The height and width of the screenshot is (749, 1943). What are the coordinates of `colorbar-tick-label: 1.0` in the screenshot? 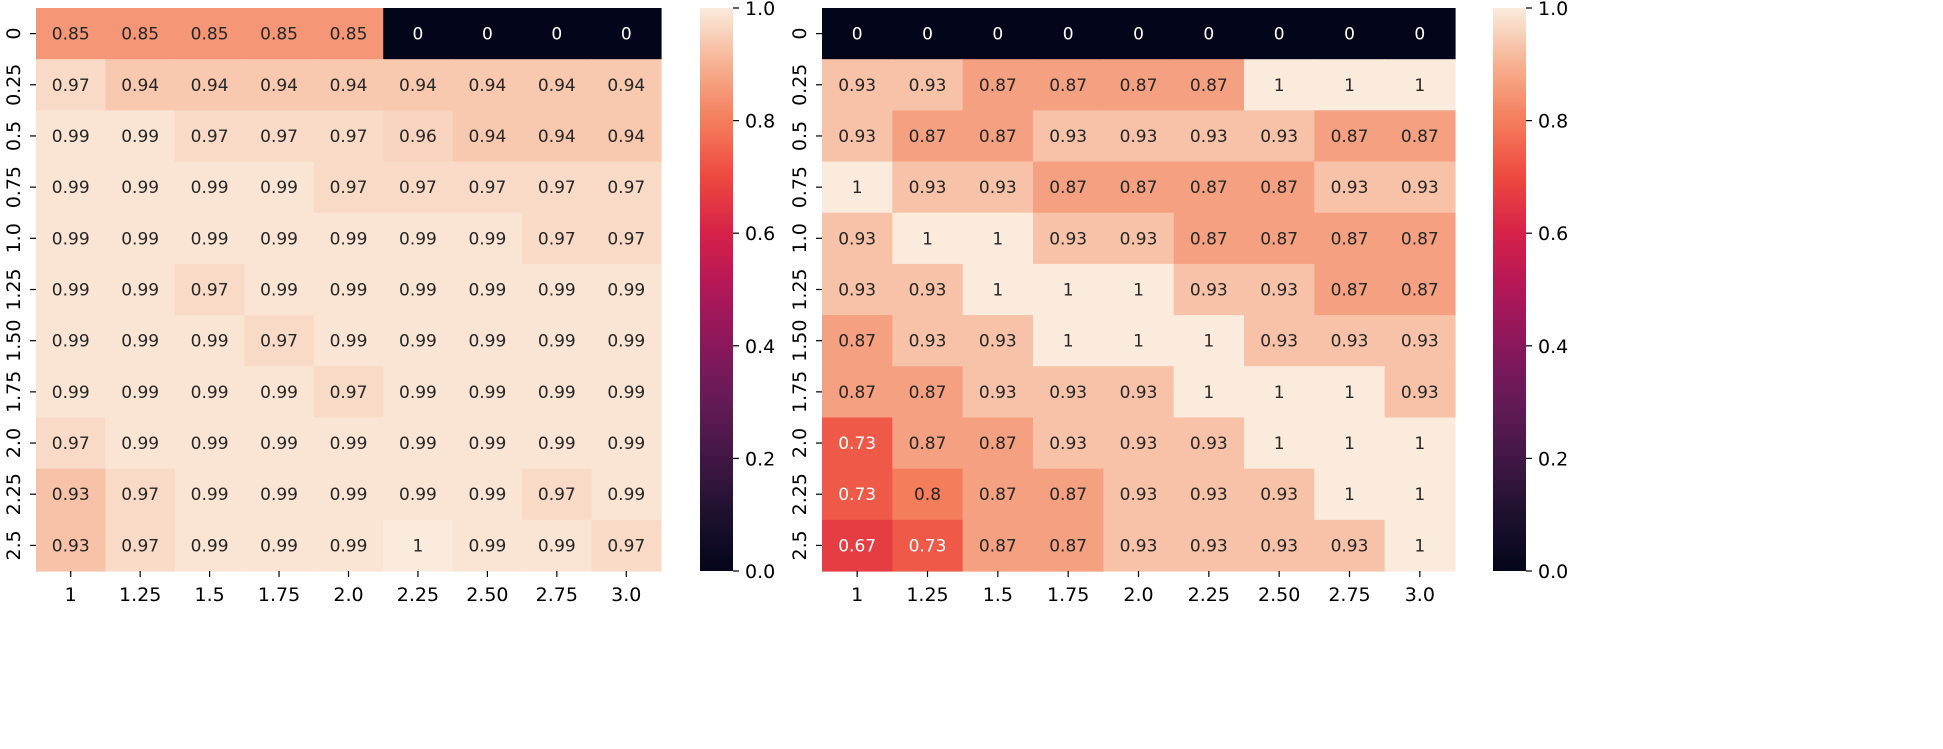 It's located at (1553, 10).